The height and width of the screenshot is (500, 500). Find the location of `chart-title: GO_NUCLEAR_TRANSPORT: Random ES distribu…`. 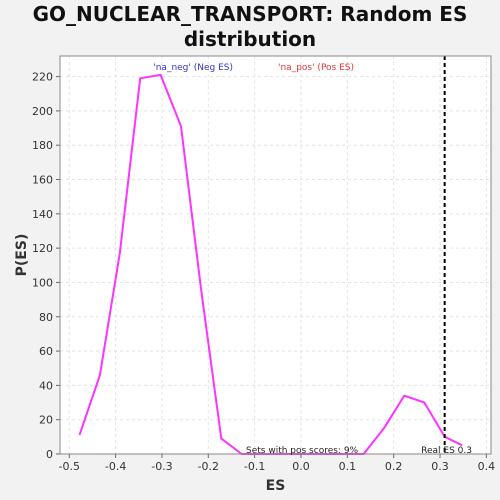

chart-title: GO_NUCLEAR_TRANSPORT: Random ES distribu… is located at coordinates (250, 27).